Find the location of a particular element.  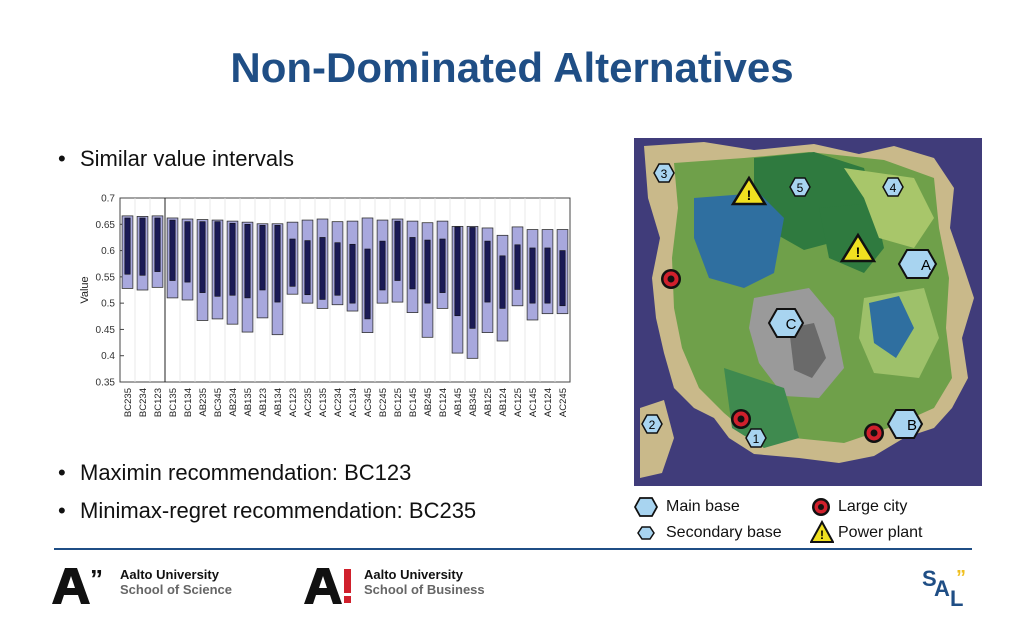

secondary-base-5: 5 is located at coordinates (800, 187).